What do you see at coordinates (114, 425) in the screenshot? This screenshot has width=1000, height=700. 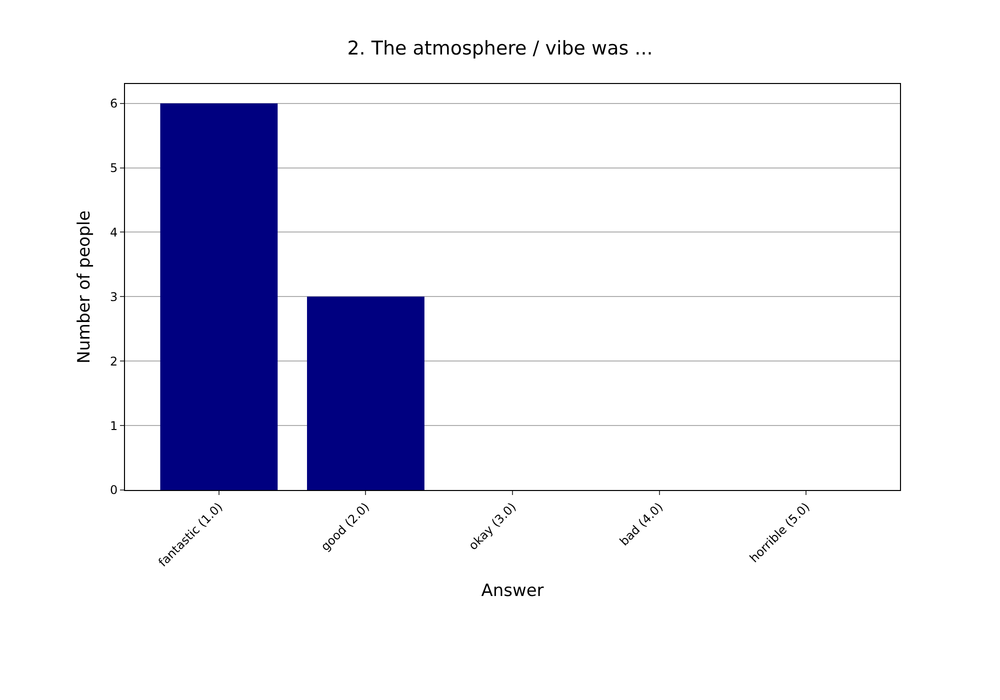 I see `y-tick-label: 1` at bounding box center [114, 425].